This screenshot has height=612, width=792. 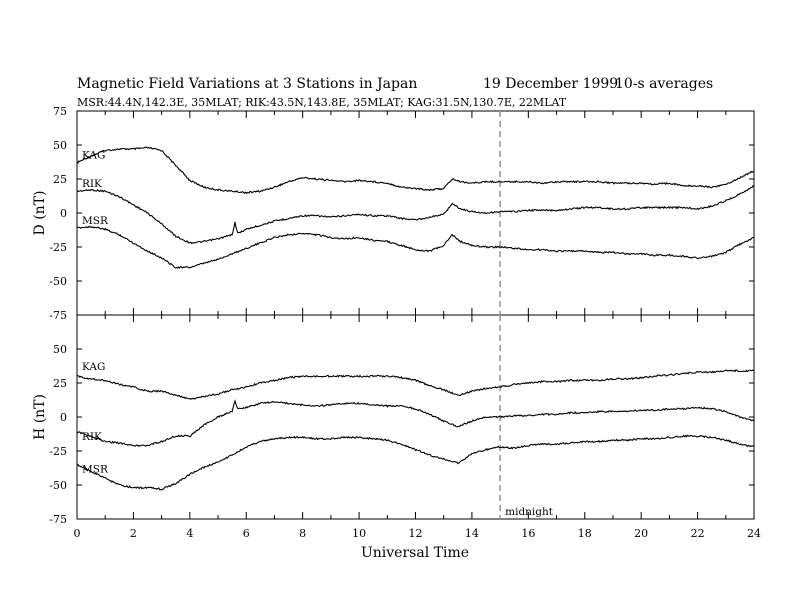 What do you see at coordinates (529, 512) in the screenshot?
I see `midnight-annotation: midnight` at bounding box center [529, 512].